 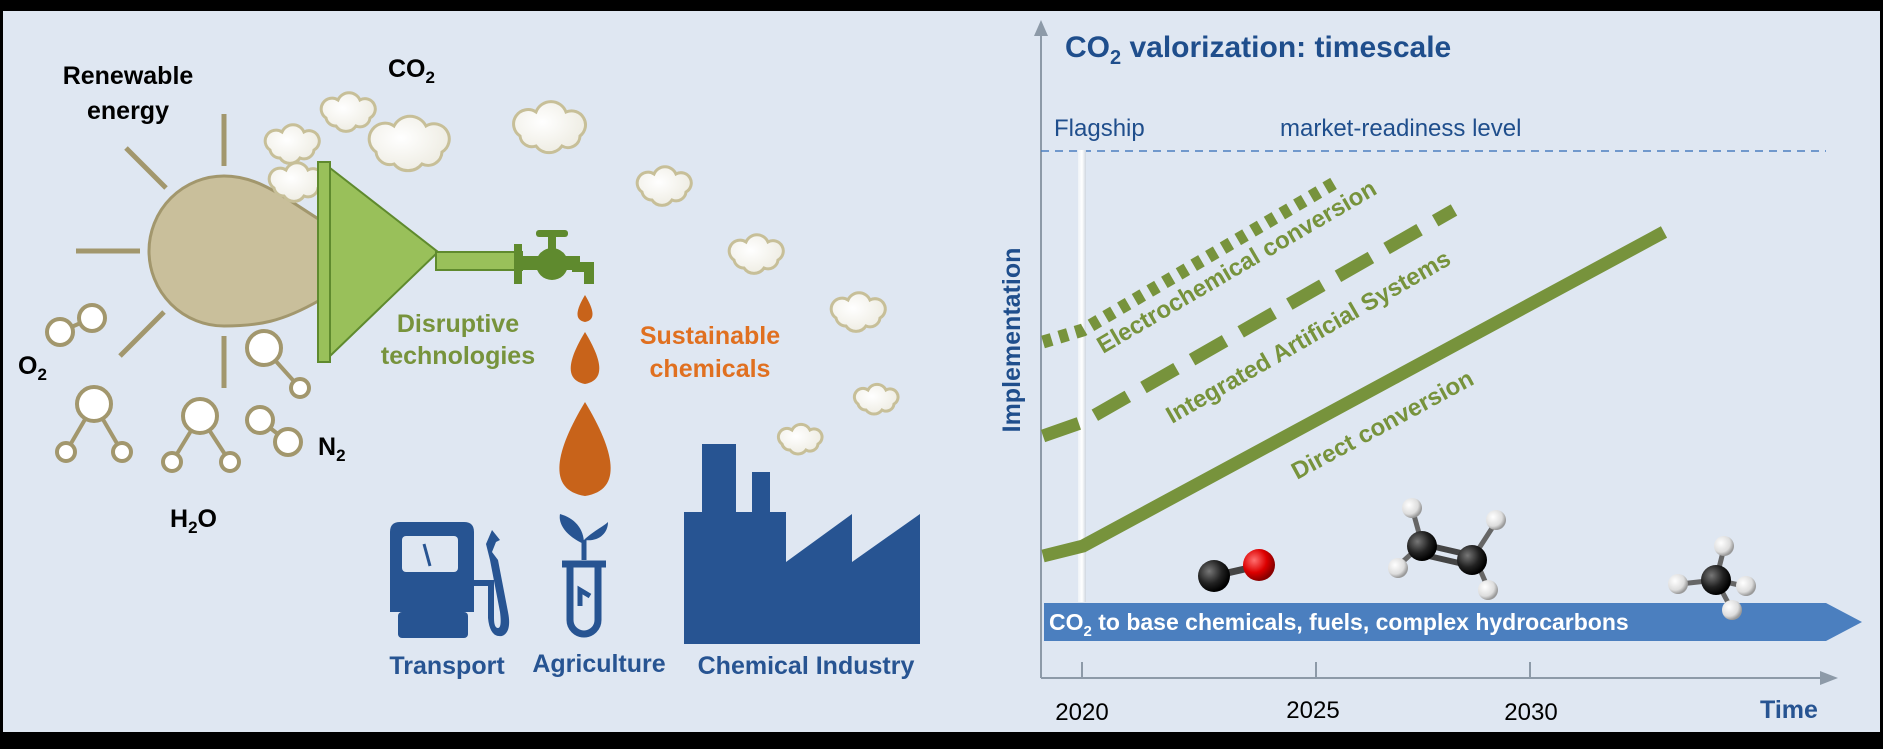 I want to click on sustainable-drops, so click(x=585, y=395).